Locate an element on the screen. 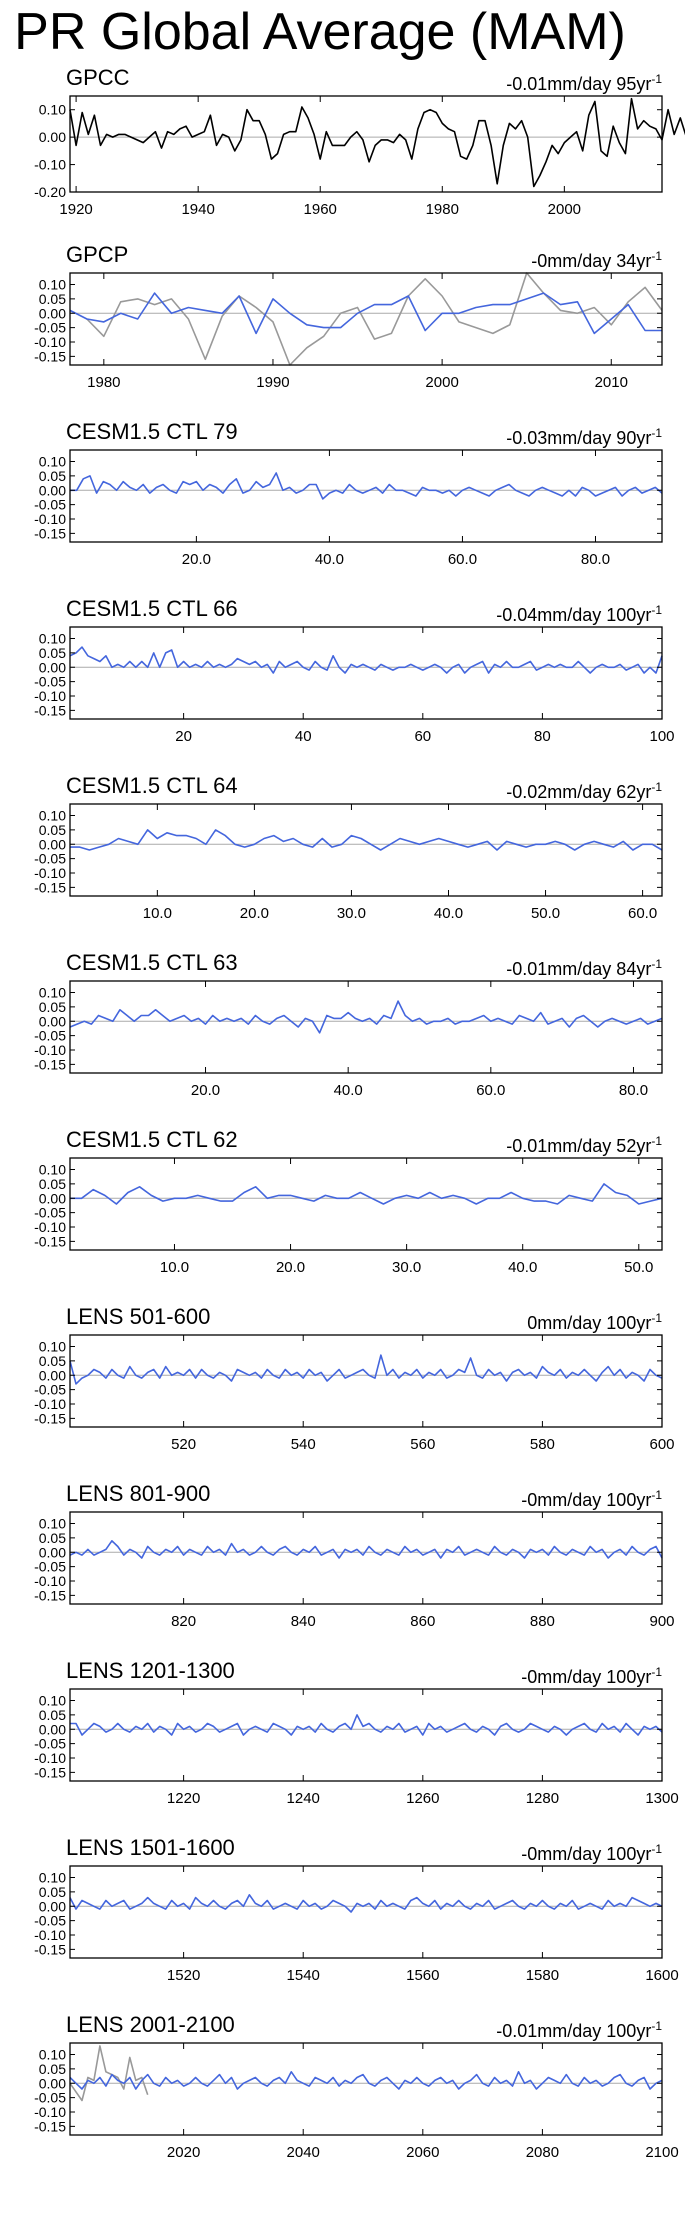  panel-title: LENS 1501-1600 is located at coordinates (150, 1847).